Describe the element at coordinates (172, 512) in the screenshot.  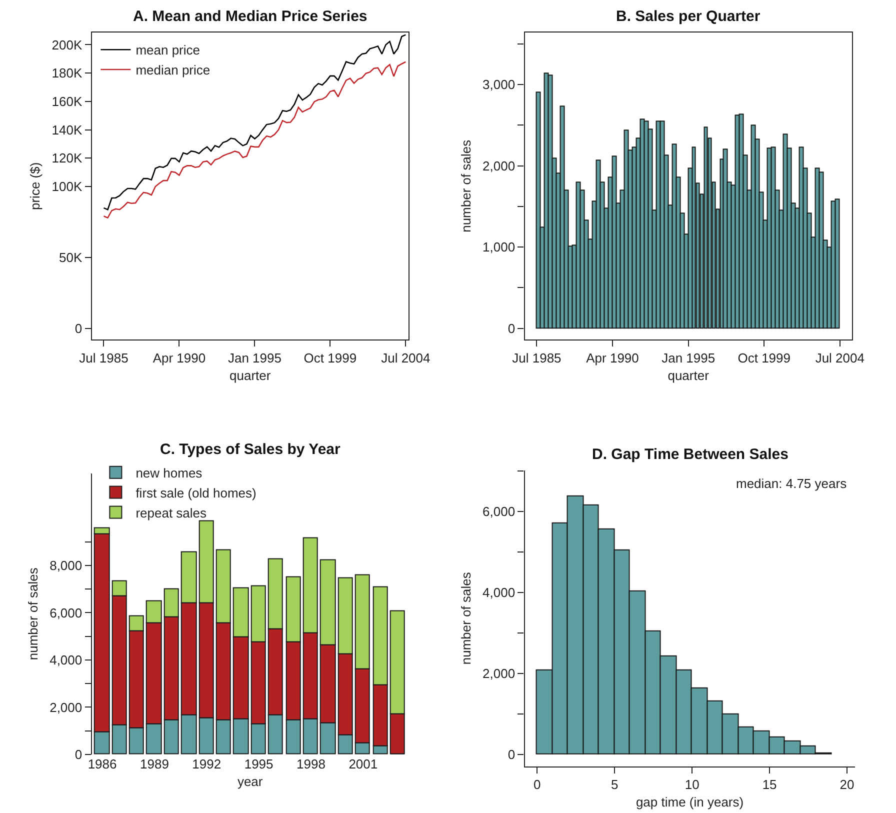
I see `legend-label: repeat sales` at that location.